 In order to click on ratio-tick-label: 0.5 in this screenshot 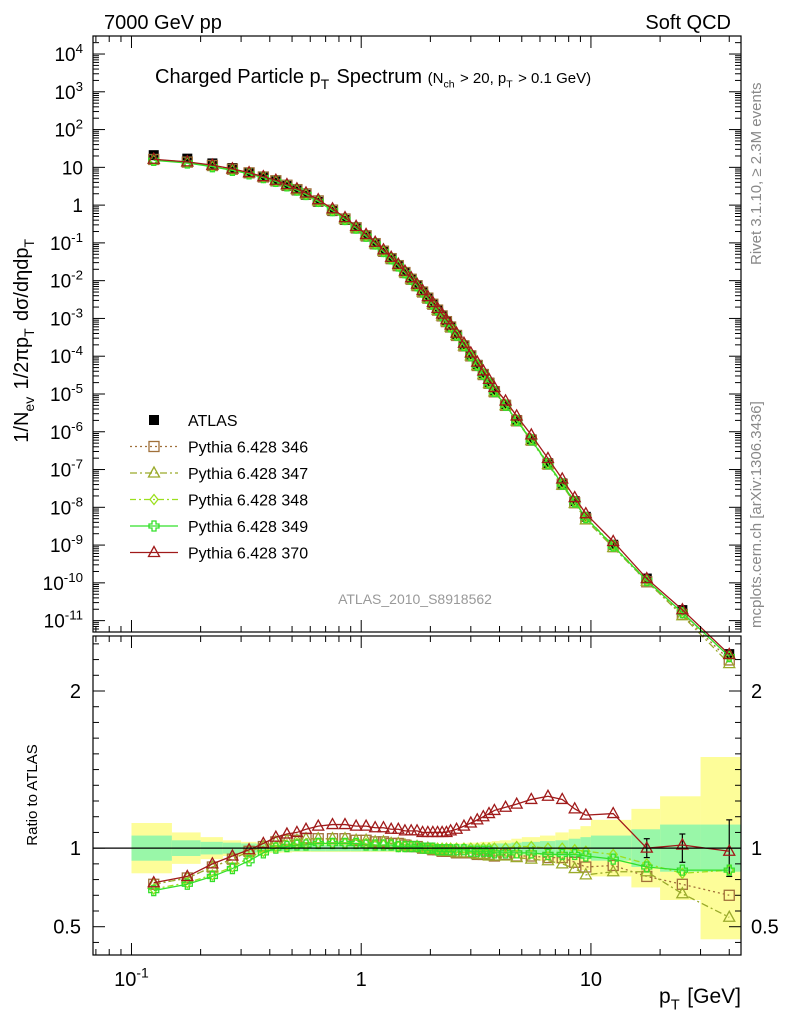, I will do `click(67, 928)`.